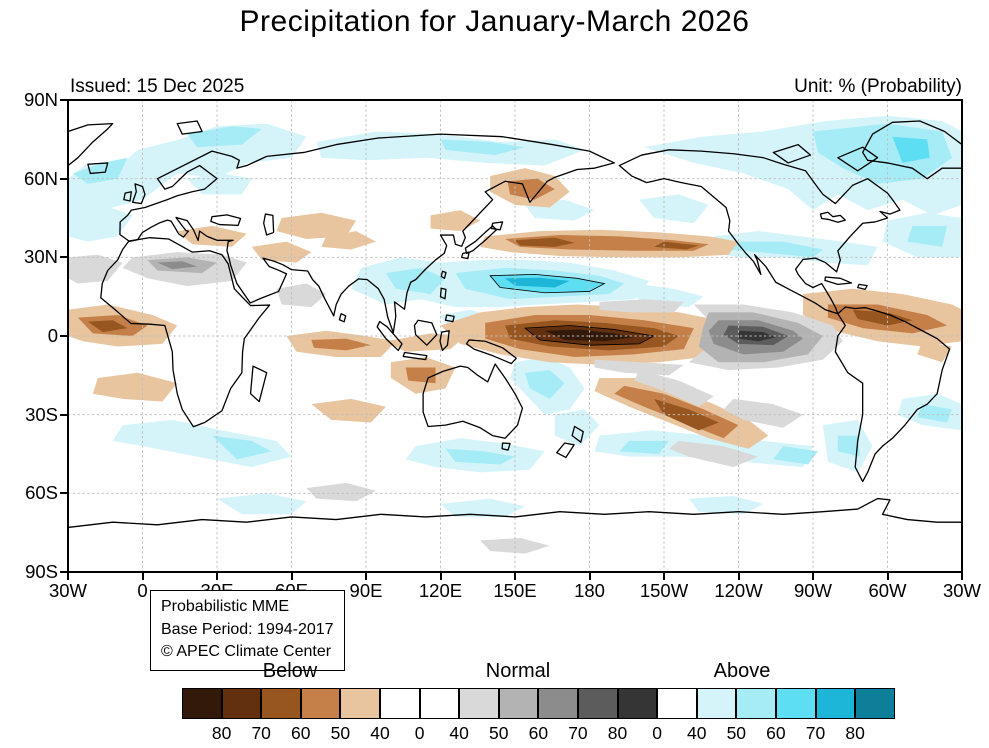  Describe the element at coordinates (716, 703) in the screenshot. I see `legend-swatch-above40` at that location.